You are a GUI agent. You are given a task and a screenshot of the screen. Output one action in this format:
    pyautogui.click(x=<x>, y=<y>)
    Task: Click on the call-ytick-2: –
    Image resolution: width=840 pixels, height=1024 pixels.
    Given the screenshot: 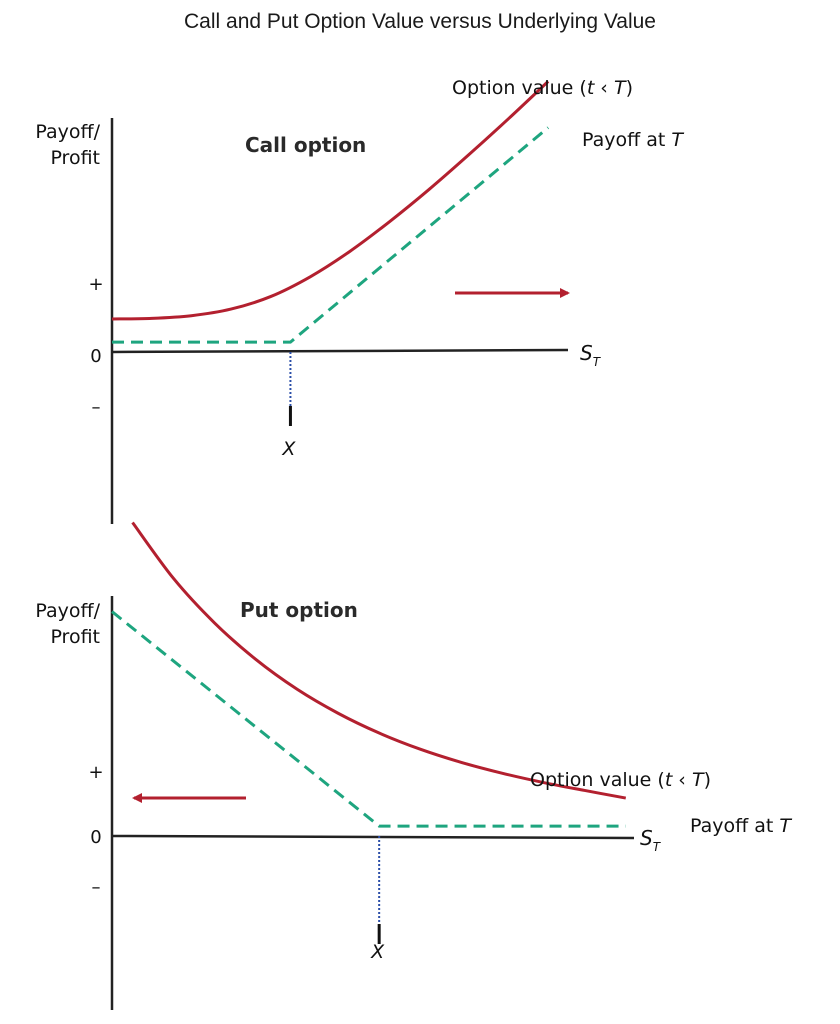 What is the action you would take?
    pyautogui.click(x=96, y=407)
    